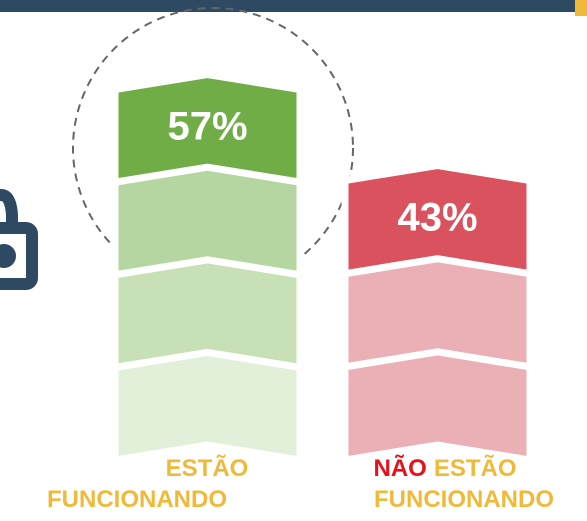 The image size is (587, 521). I want to click on lock-icon, so click(19, 239).